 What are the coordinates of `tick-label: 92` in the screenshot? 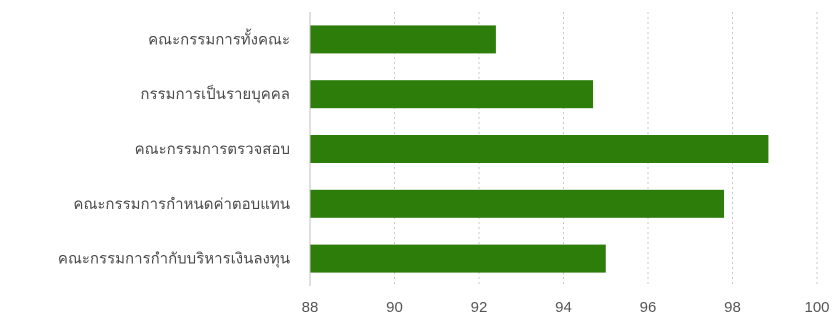 It's located at (479, 307).